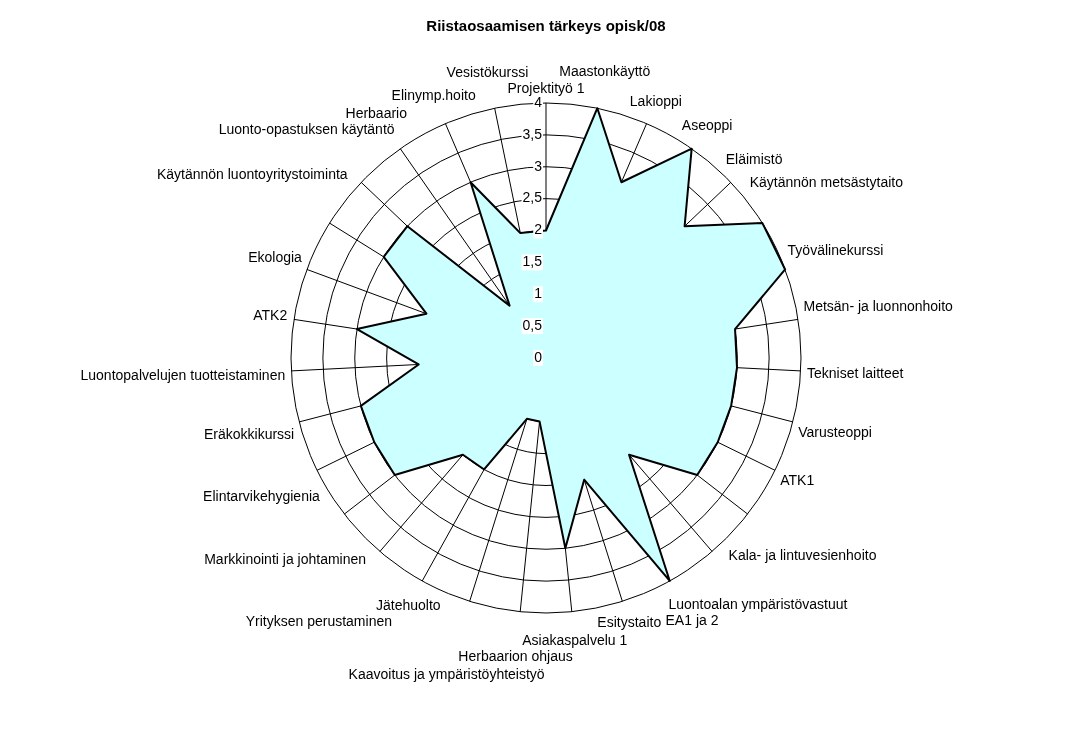 This screenshot has height=733, width=1092. What do you see at coordinates (538, 165) in the screenshot?
I see `y-tick-label: 3` at bounding box center [538, 165].